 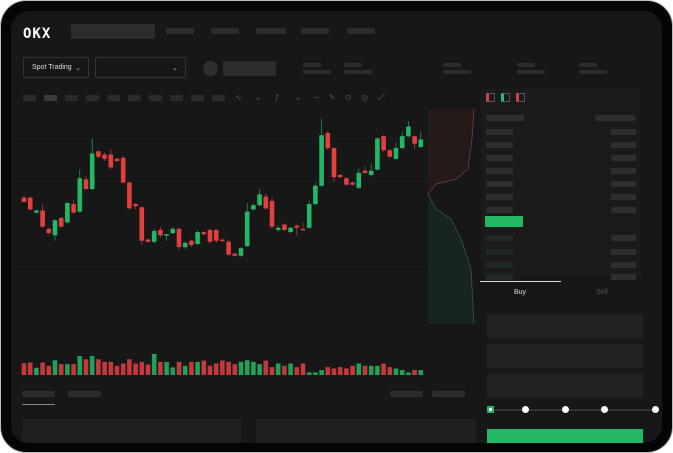 I want to click on amount-slider, so click(x=573, y=409).